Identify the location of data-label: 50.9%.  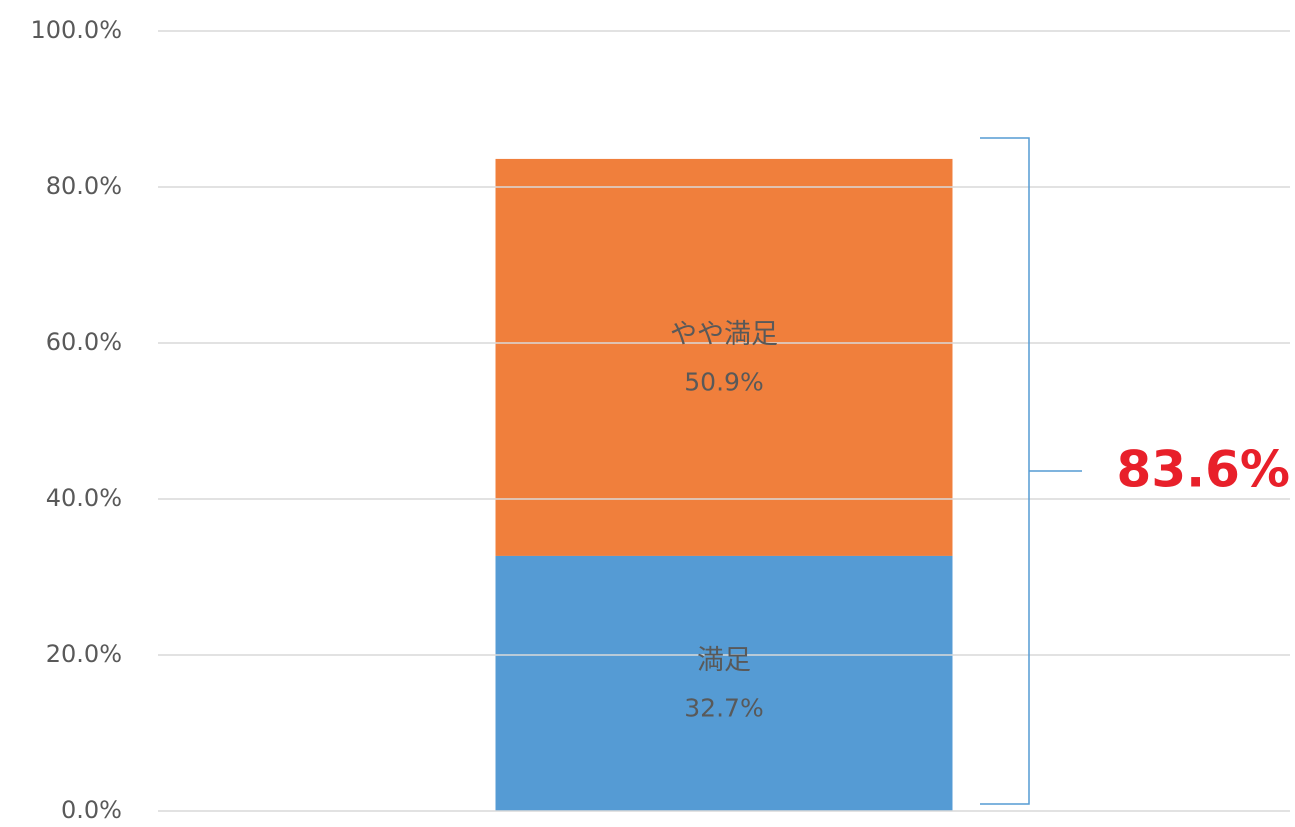
(723, 381).